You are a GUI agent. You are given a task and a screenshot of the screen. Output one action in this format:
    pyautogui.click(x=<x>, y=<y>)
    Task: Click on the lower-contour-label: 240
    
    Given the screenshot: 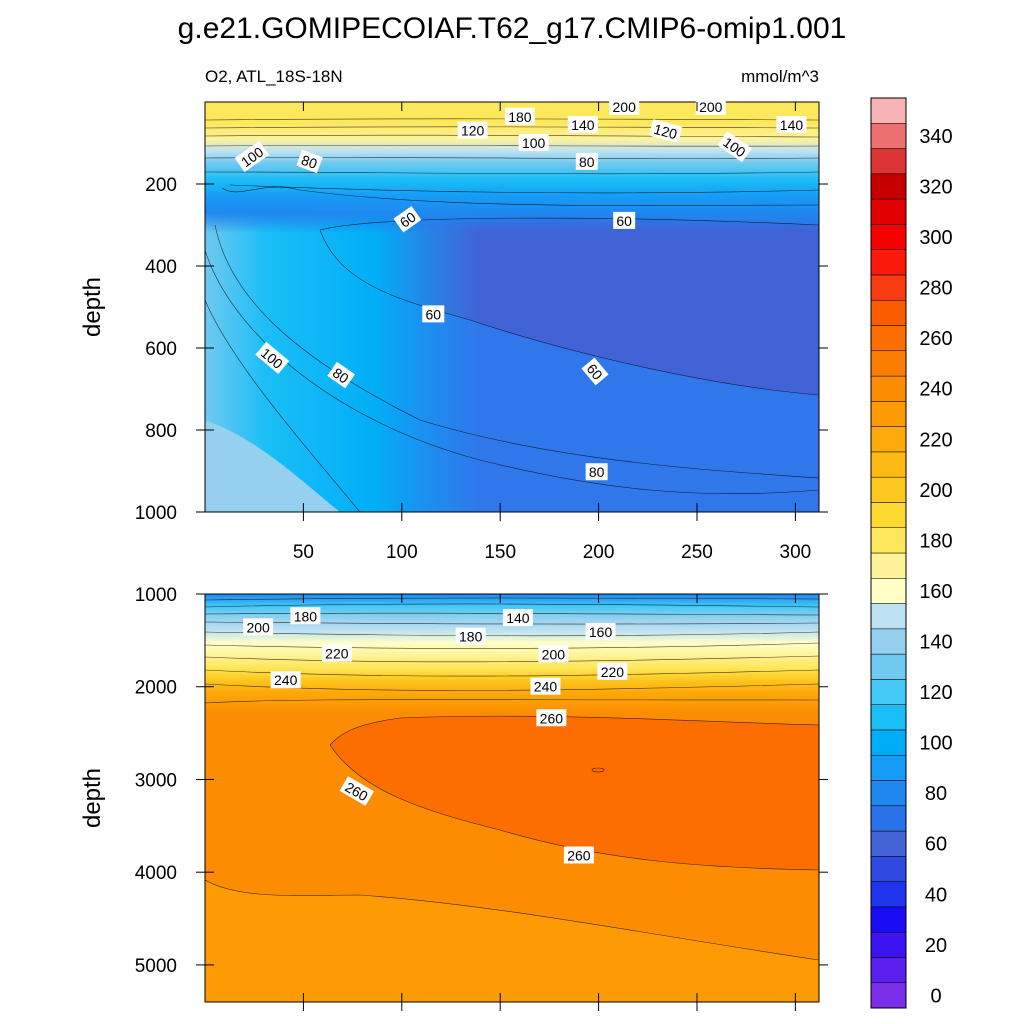 What is the action you would take?
    pyautogui.click(x=285, y=680)
    